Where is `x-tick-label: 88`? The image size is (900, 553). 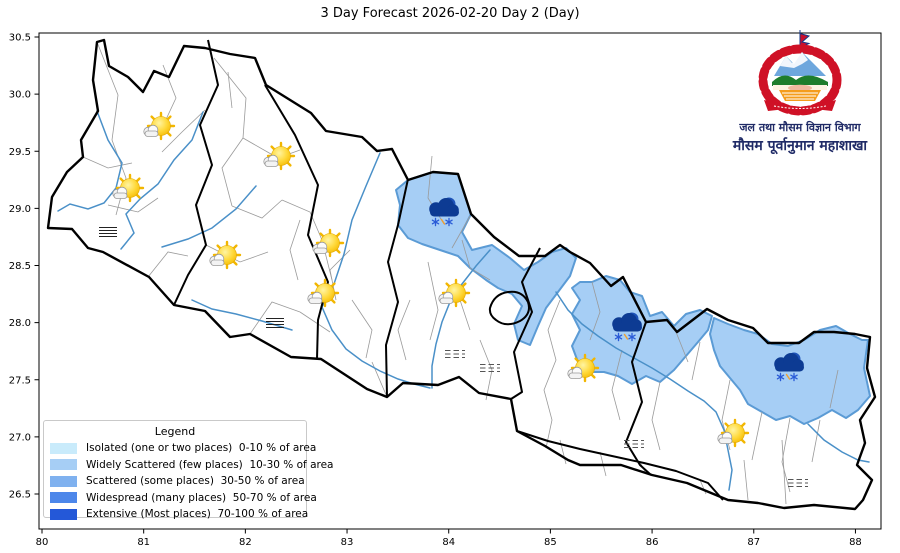 x-tick-label: 88 is located at coordinates (855, 542).